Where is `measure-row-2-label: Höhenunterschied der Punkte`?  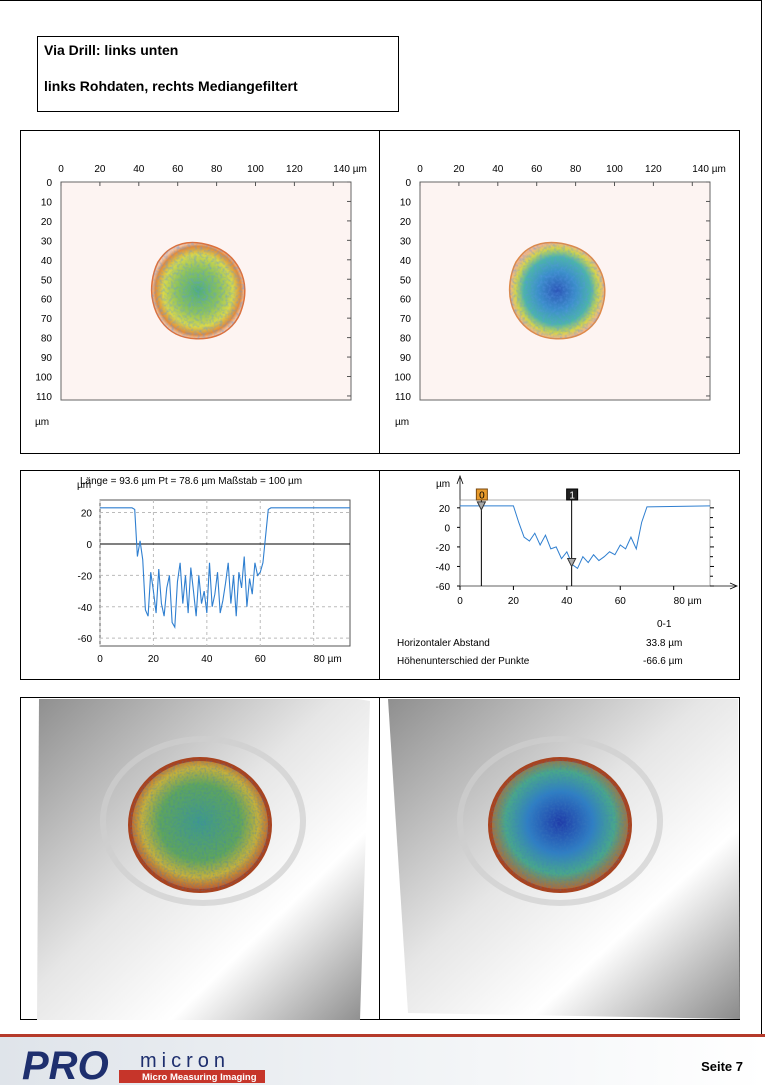
measure-row-2-label: Höhenunterschied der Punkte is located at coordinates (463, 661).